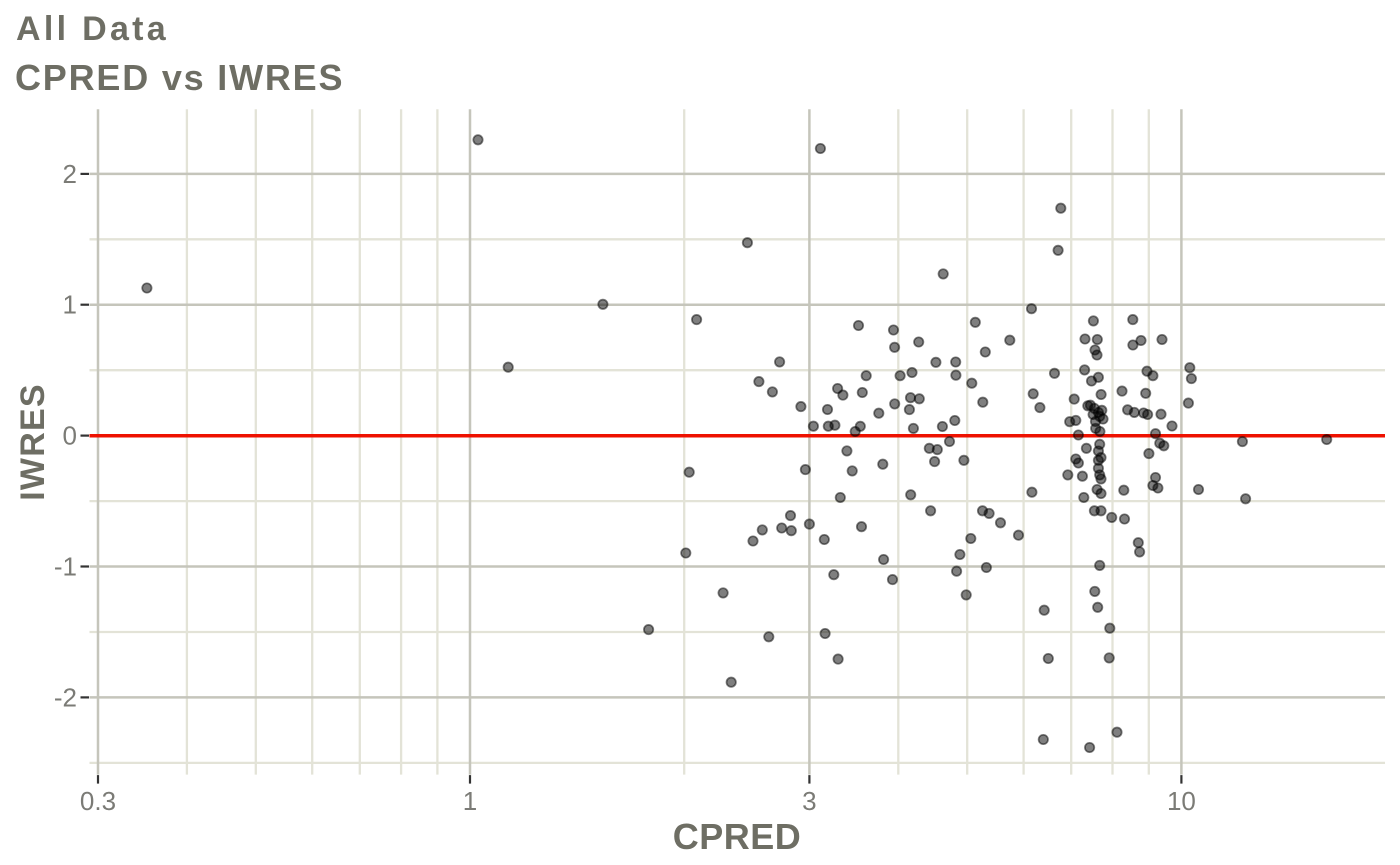 The image size is (1400, 865). I want to click on svg-text: 0.3, so click(98, 801).